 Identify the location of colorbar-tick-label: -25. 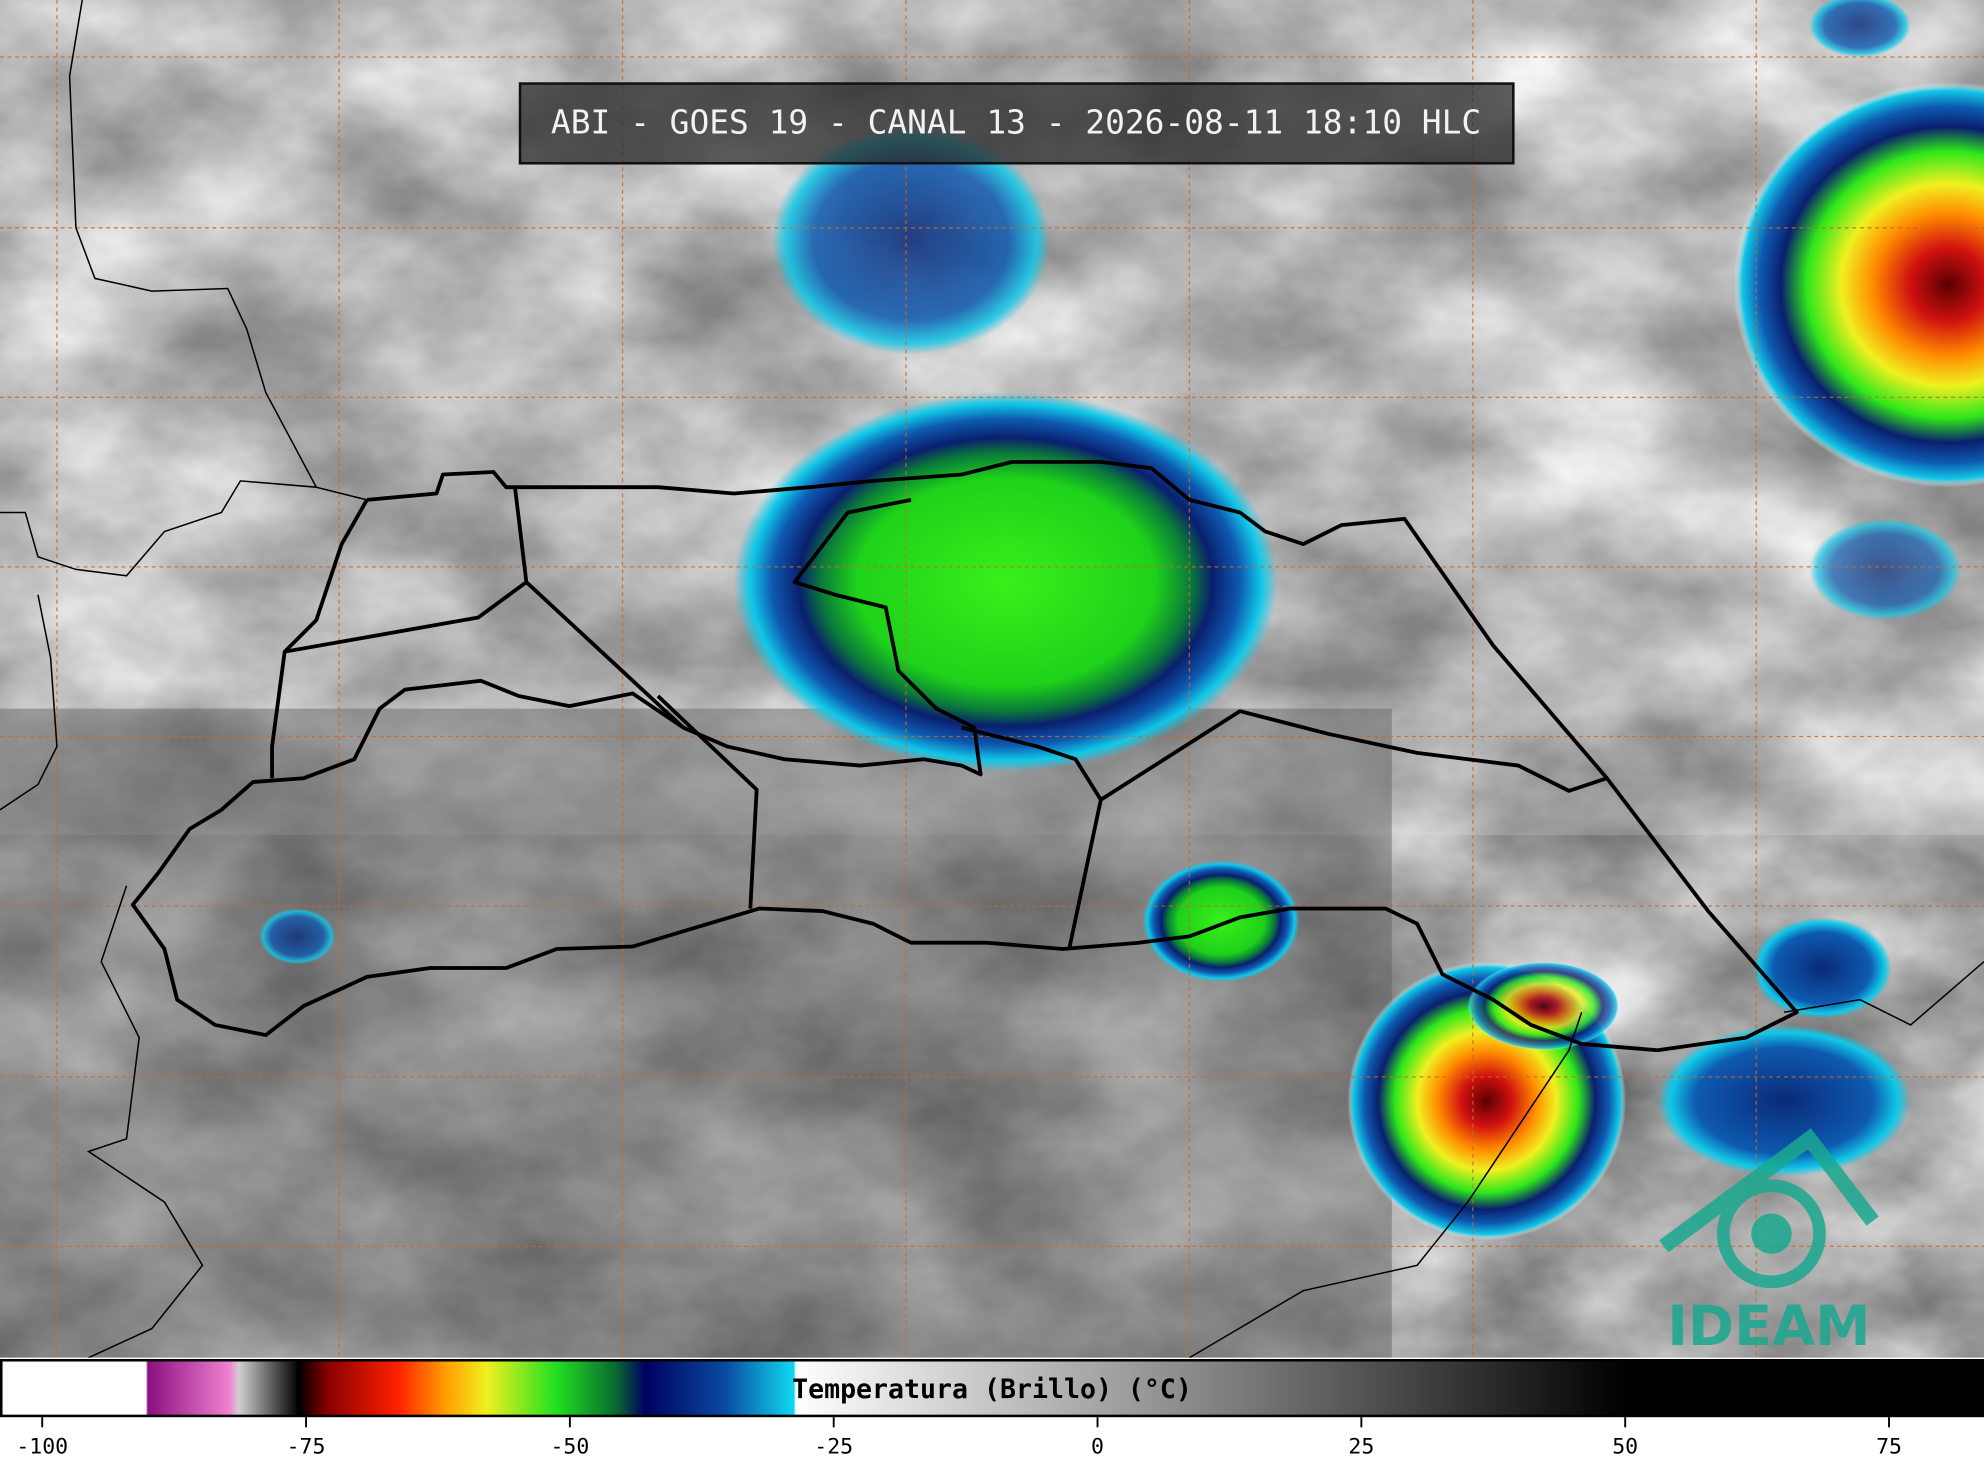
(833, 1447).